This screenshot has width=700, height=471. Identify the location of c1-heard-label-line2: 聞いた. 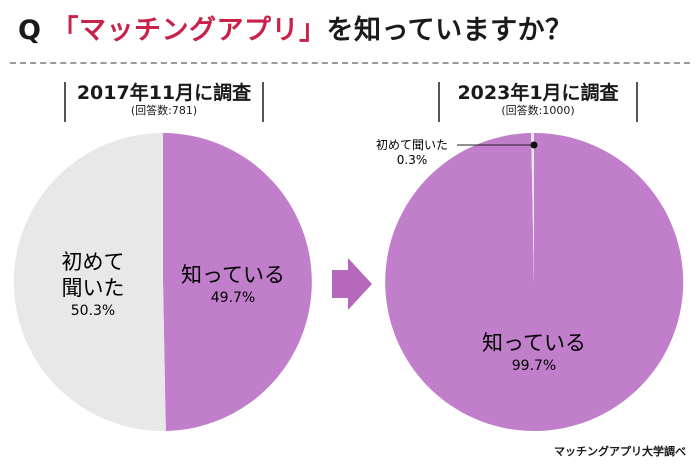
(93, 288).